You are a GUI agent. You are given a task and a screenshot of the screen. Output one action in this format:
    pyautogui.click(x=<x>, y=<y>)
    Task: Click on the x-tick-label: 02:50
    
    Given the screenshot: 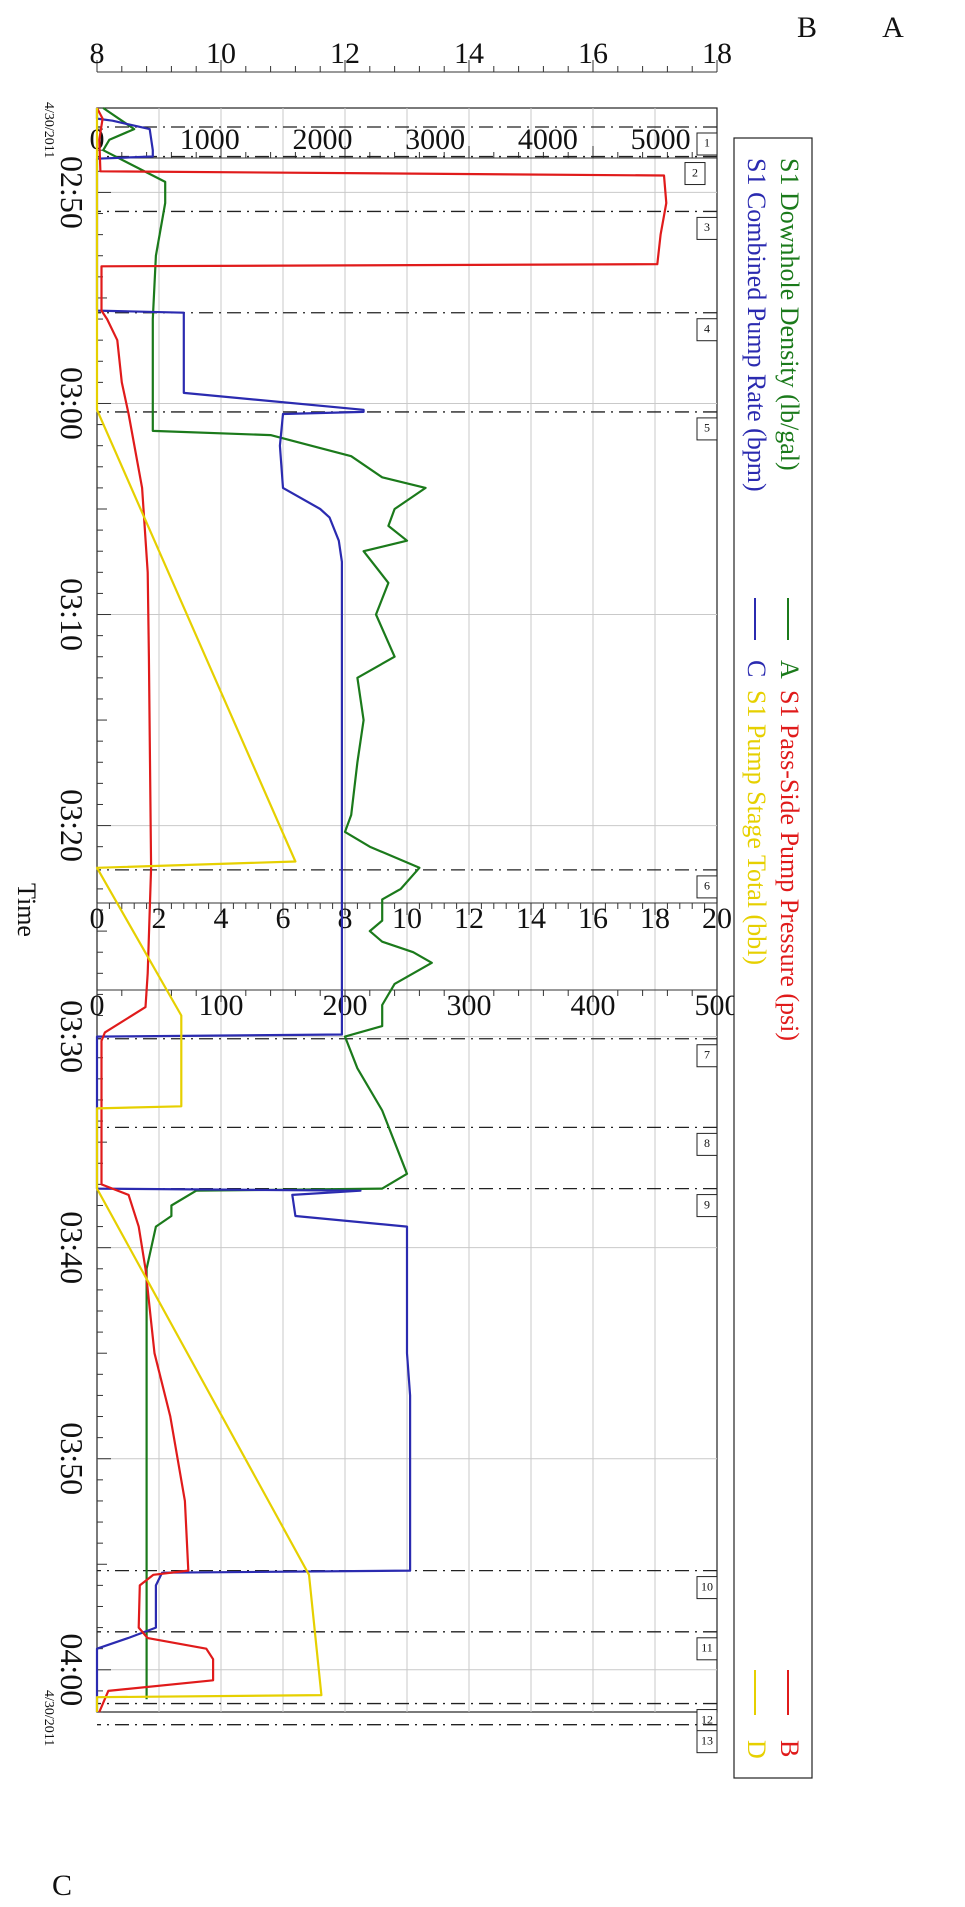 What is the action you would take?
    pyautogui.click(x=72, y=192)
    